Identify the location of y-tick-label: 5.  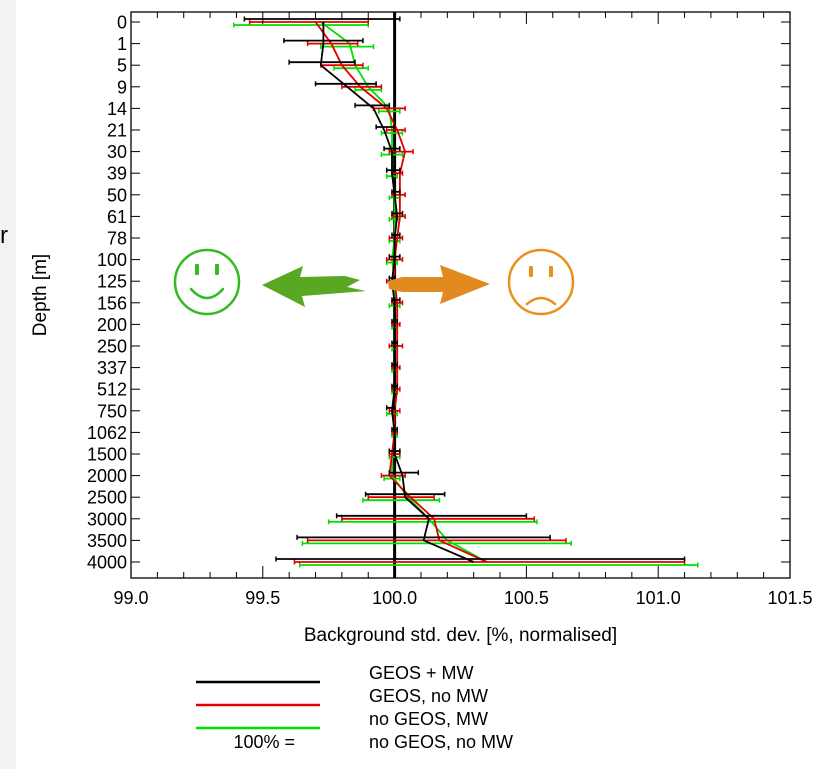
(122, 66).